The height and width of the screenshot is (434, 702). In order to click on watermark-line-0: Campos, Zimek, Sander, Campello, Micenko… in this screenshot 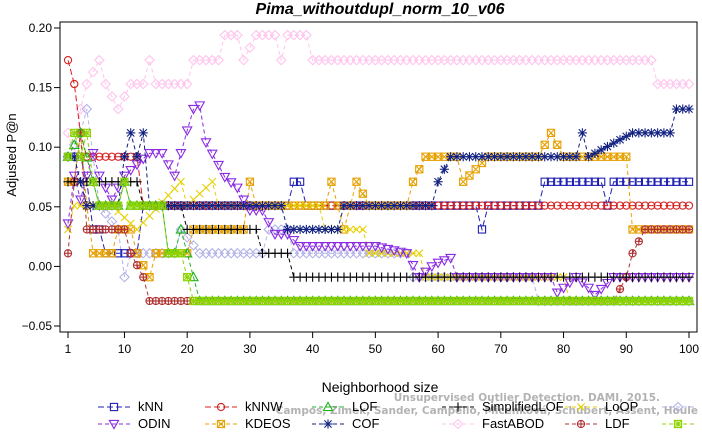, I will do `click(487, 411)`.